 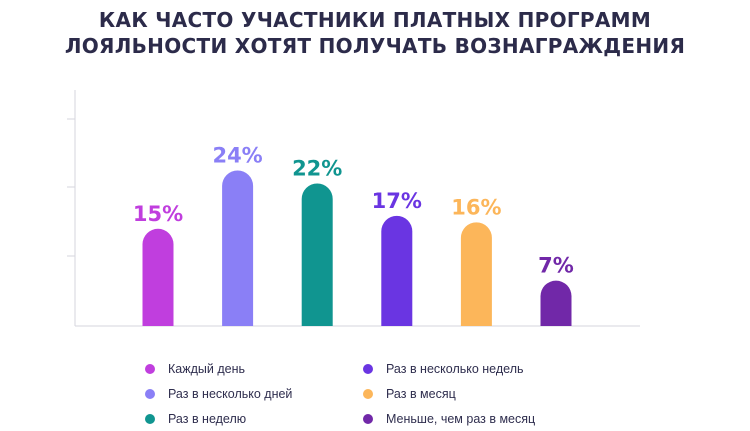 I want to click on legend-label: Раз в месяц, so click(x=421, y=394).